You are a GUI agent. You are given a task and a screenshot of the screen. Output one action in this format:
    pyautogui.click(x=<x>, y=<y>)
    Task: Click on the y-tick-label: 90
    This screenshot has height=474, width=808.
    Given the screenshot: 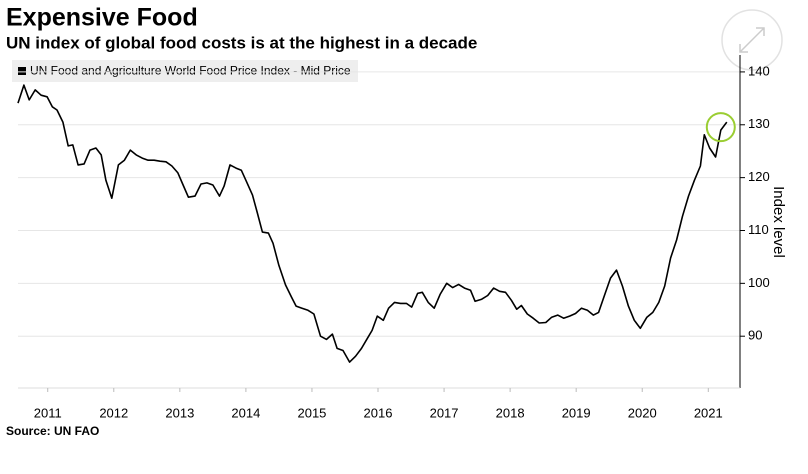 What is the action you would take?
    pyautogui.click(x=755, y=335)
    